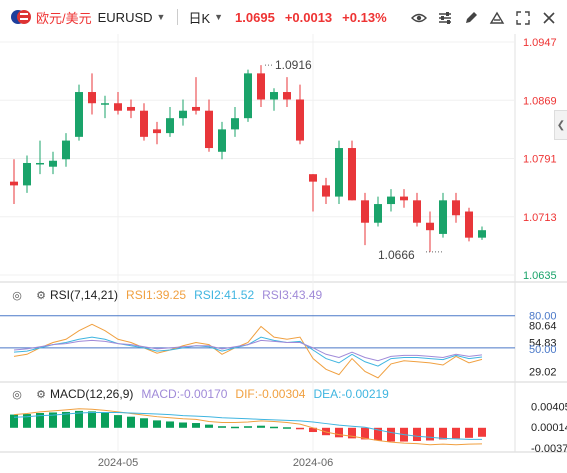 The image size is (567, 473). I want to click on dif-value: DIF:-0.00304, so click(270, 394).